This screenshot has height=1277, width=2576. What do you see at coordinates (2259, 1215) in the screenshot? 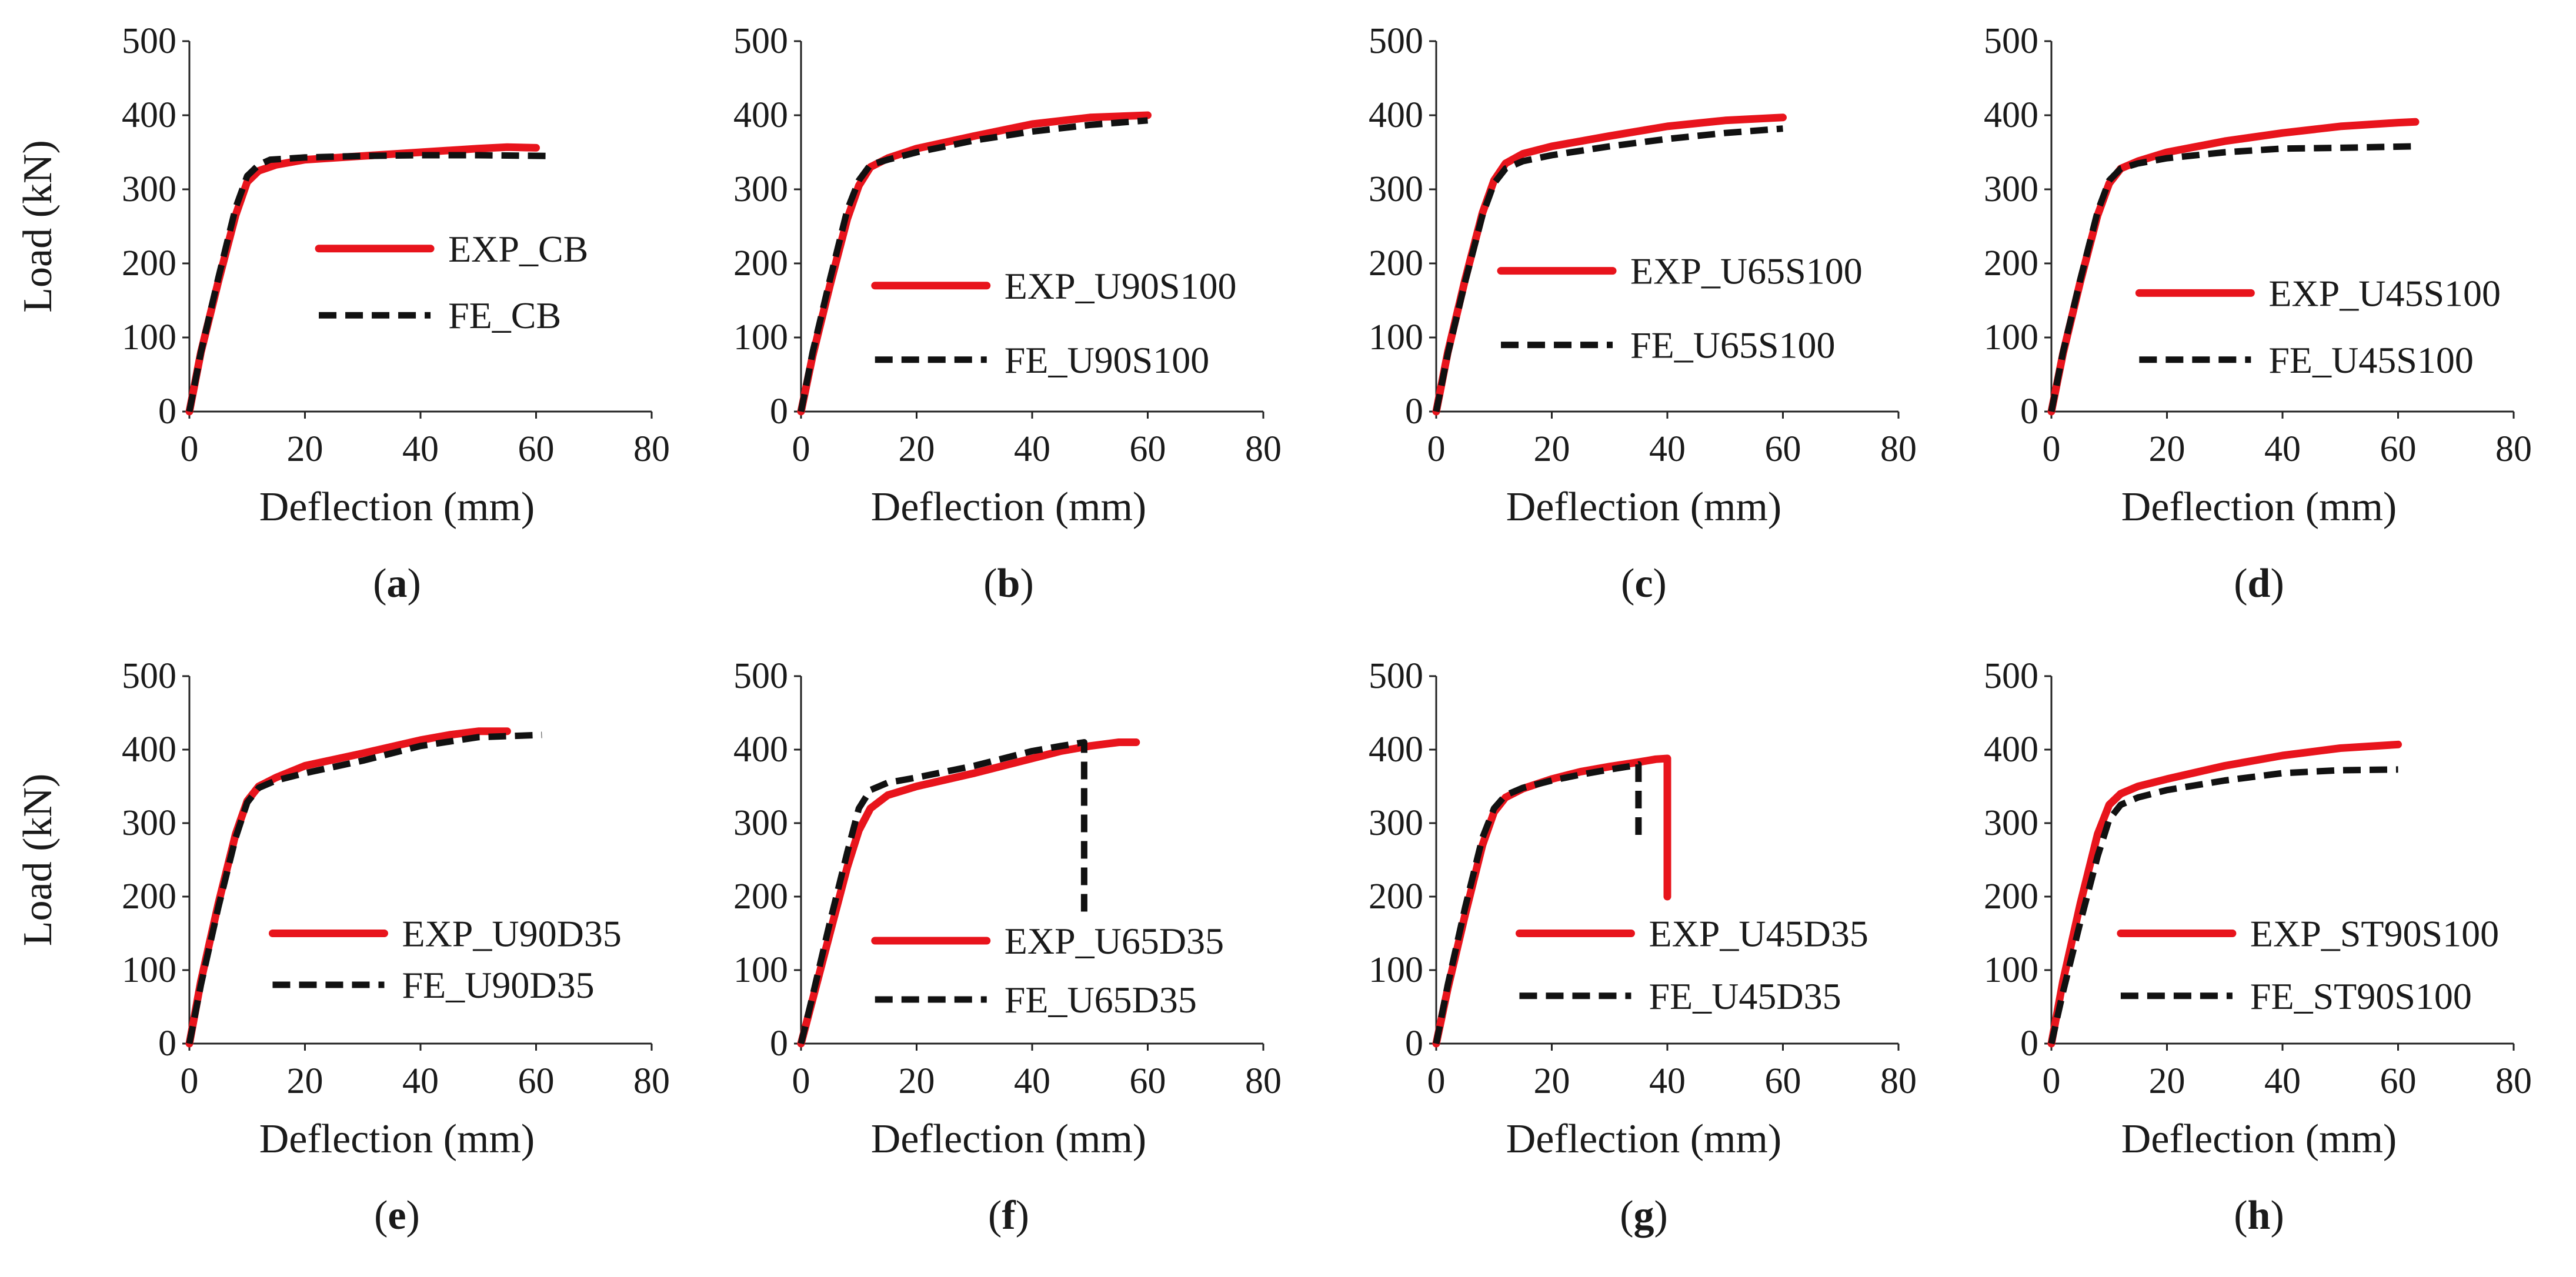
I see `panel-label: (h)` at bounding box center [2259, 1215].